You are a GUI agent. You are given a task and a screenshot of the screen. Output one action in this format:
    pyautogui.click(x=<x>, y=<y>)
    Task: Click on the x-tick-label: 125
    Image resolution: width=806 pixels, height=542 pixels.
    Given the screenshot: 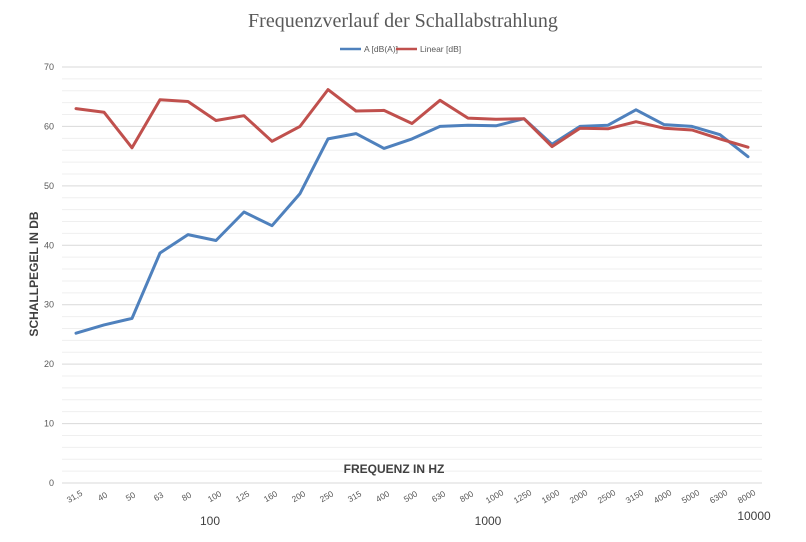 What is the action you would take?
    pyautogui.click(x=243, y=496)
    